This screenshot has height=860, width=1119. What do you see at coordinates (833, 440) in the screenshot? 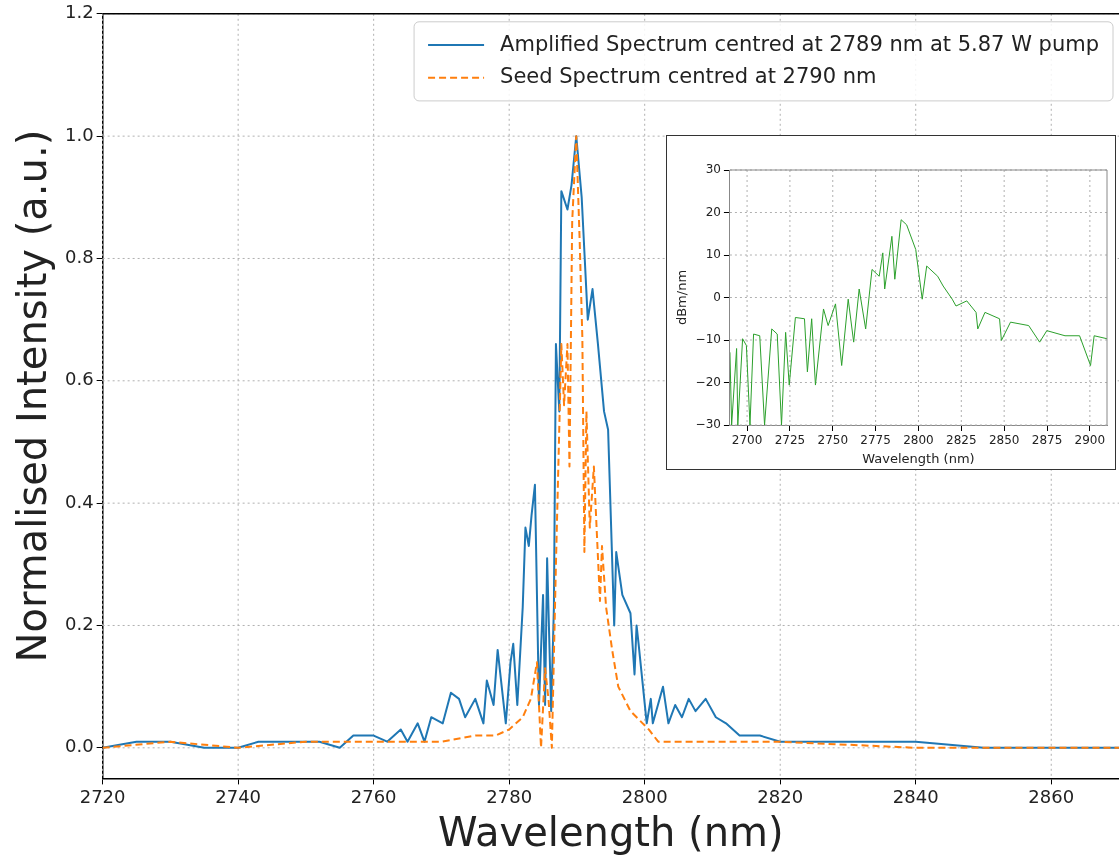
I see `x-tick-label: 2750` at bounding box center [833, 440].